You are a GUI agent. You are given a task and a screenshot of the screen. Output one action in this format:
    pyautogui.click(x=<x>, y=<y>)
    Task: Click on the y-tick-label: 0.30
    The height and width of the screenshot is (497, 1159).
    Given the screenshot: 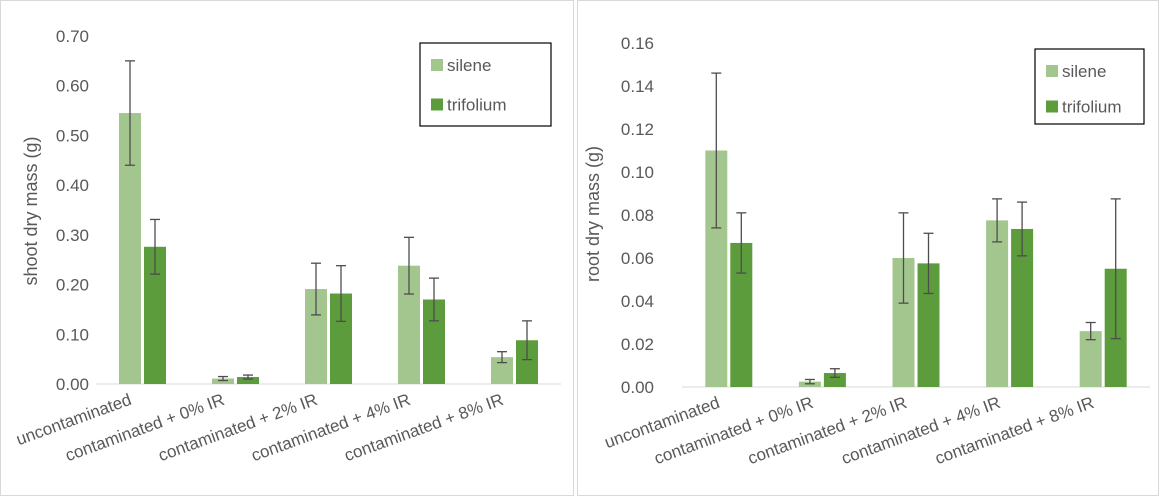 What is the action you would take?
    pyautogui.click(x=72, y=235)
    